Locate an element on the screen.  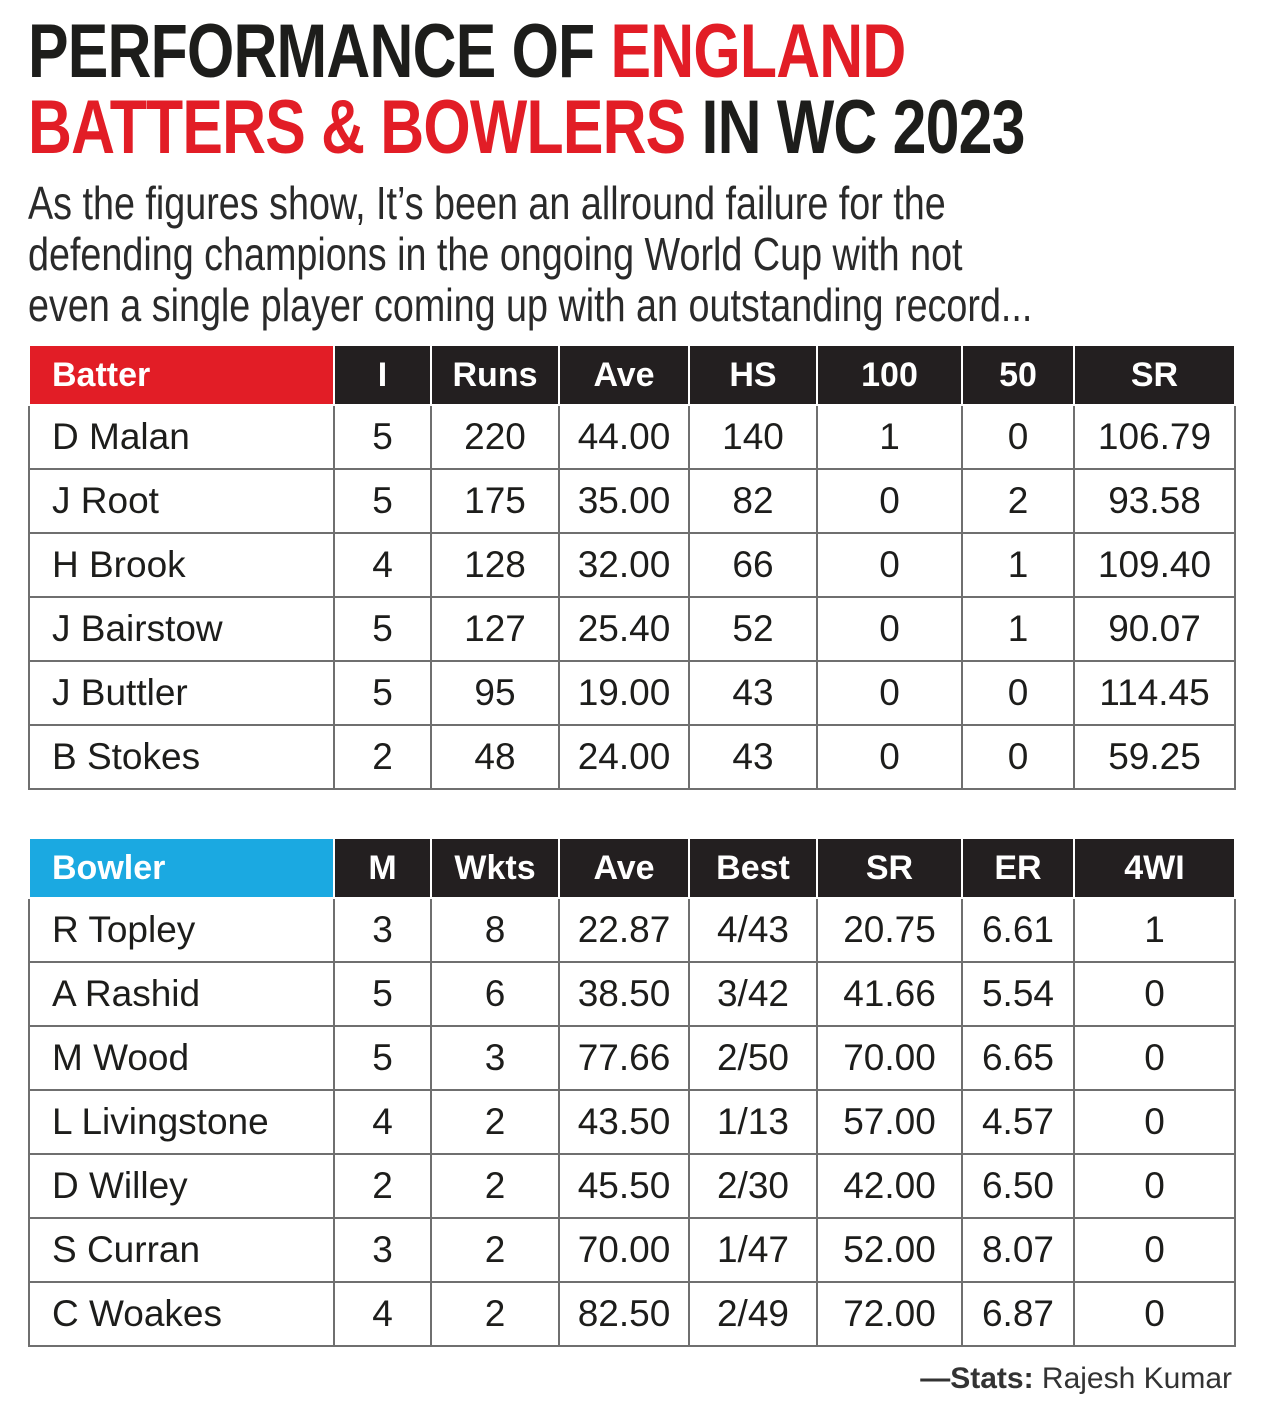
stat-cell: 45.50 is located at coordinates (624, 1186).